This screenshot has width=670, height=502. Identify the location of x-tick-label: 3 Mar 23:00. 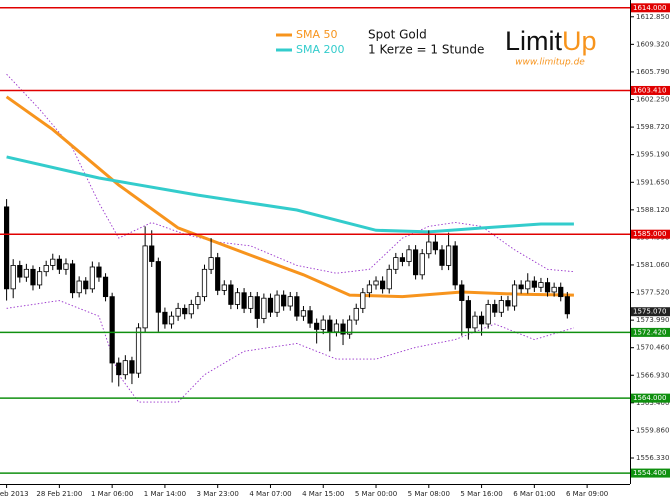
(218, 494).